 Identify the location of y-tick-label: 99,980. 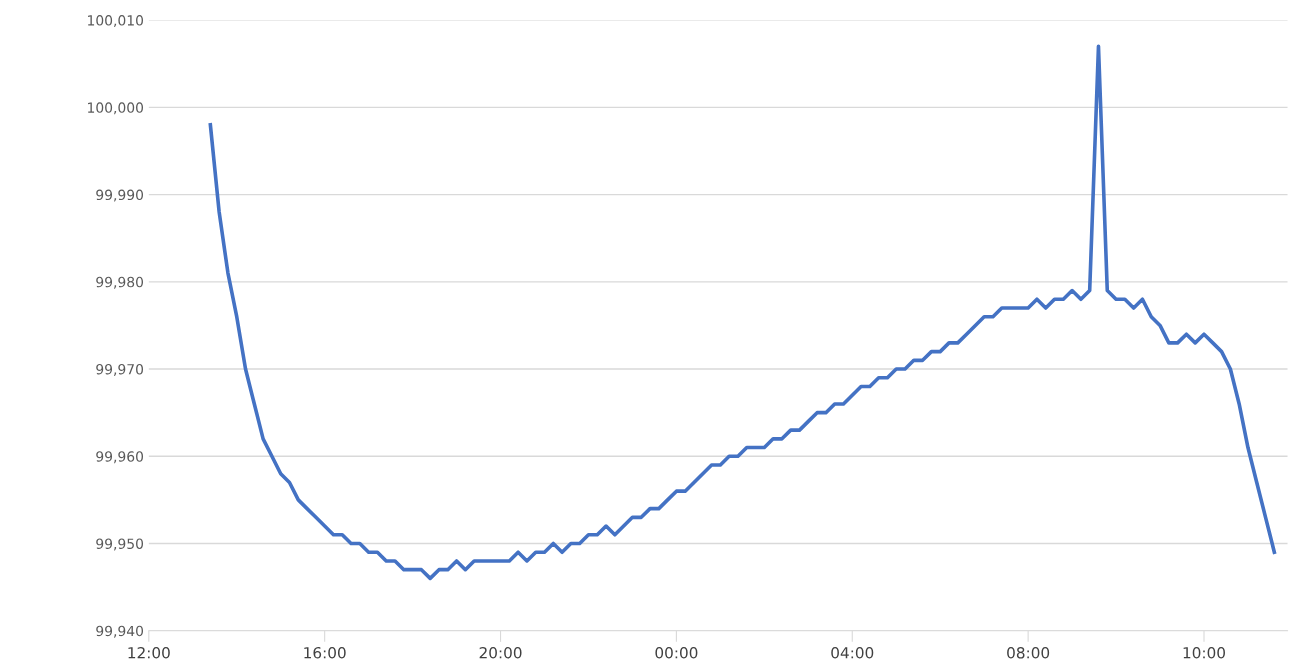
(120, 282).